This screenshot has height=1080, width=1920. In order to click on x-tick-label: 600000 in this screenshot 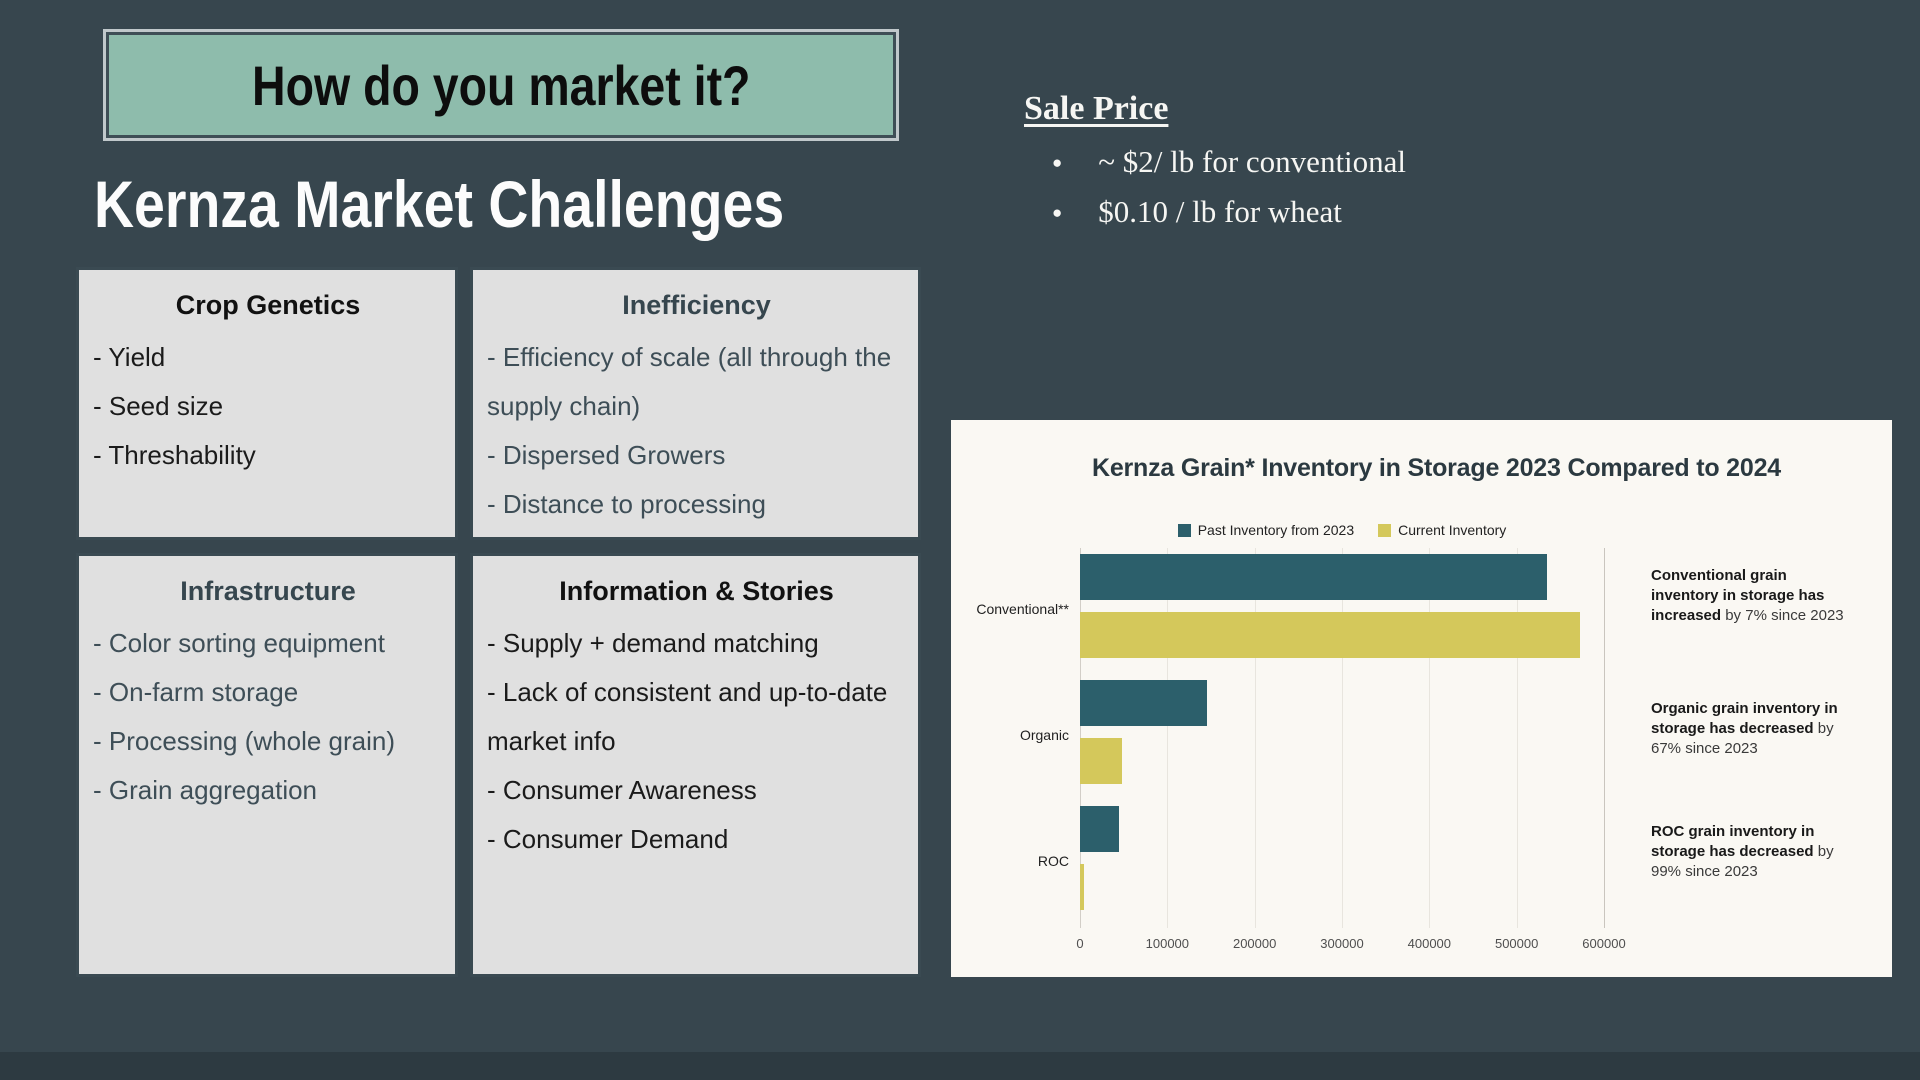, I will do `click(1604, 943)`.